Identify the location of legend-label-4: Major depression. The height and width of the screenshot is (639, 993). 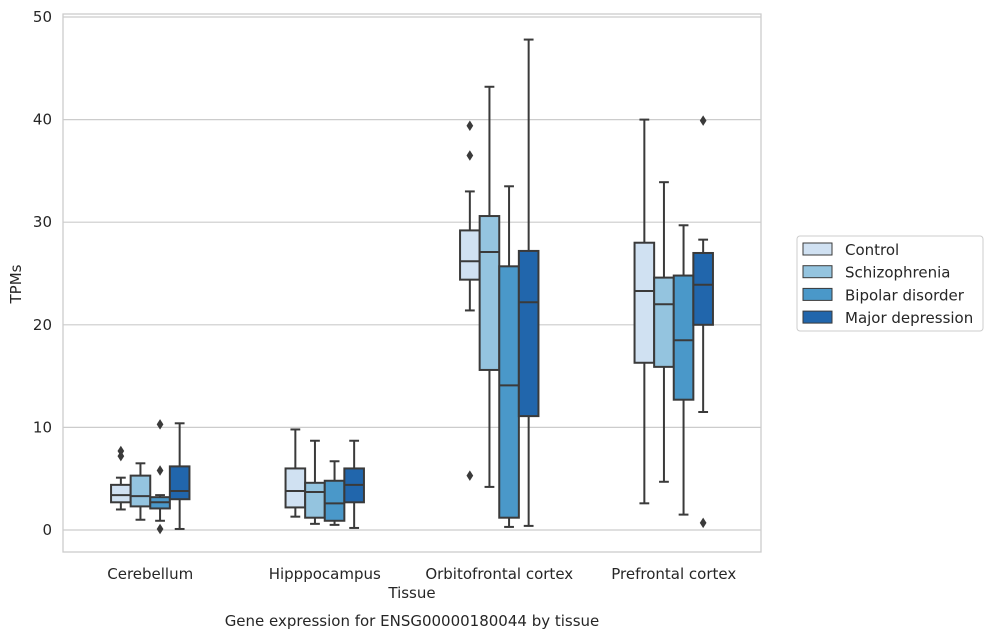
(909, 318).